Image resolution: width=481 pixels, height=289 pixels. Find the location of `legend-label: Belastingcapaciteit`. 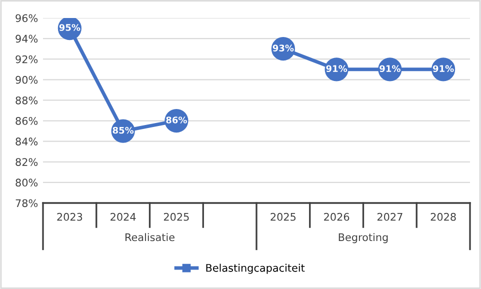

legend-label: Belastingcapaciteit is located at coordinates (255, 269).